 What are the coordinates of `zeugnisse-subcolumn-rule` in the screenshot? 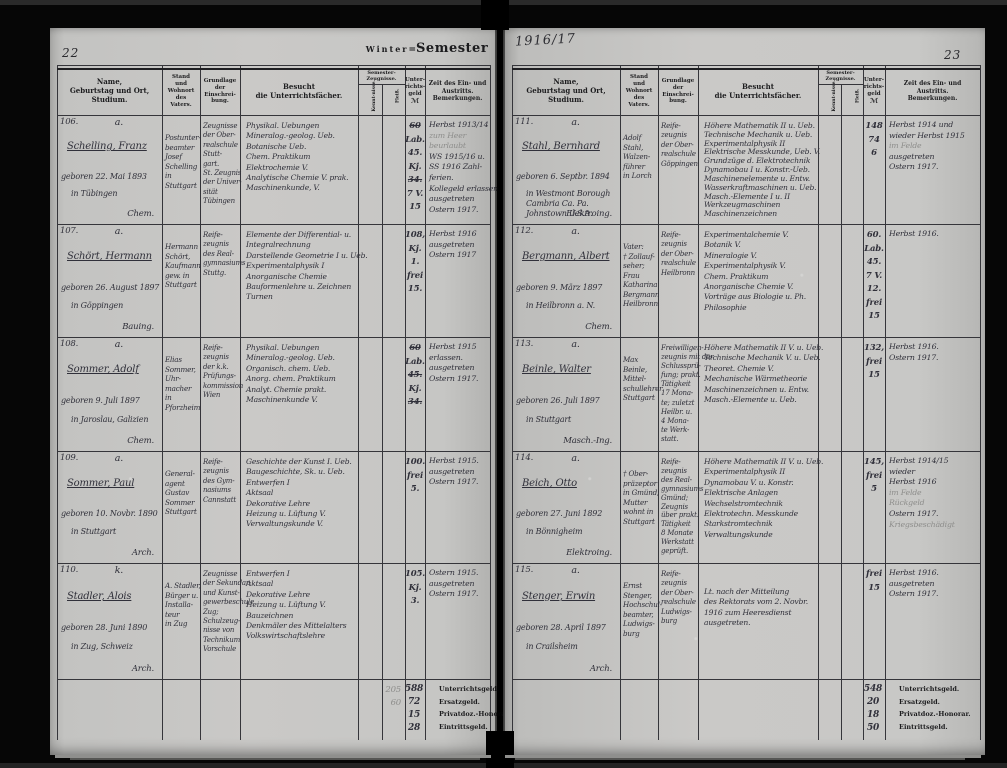 It's located at (382, 412).